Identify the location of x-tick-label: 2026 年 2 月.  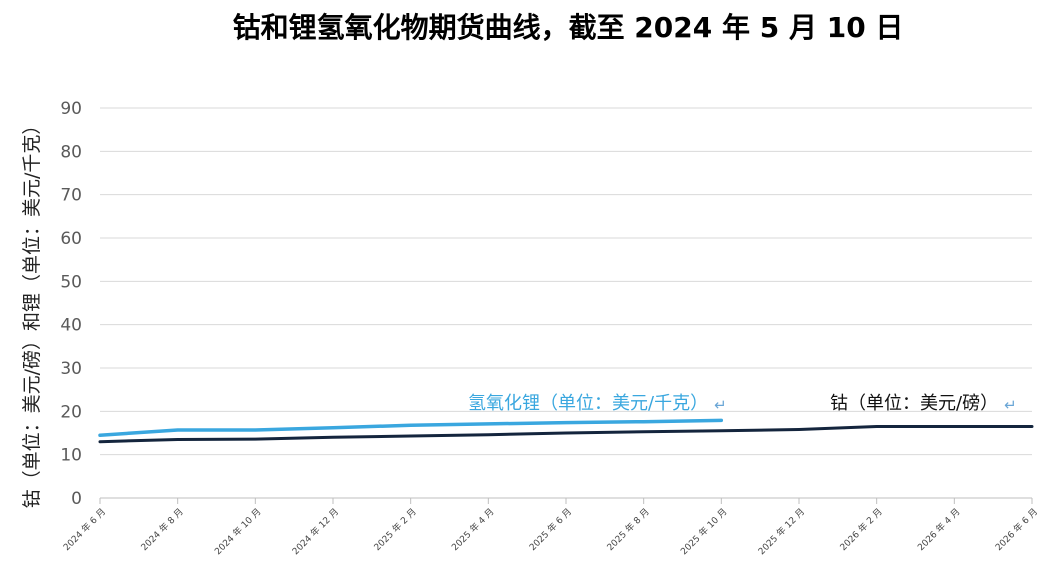
(861, 530).